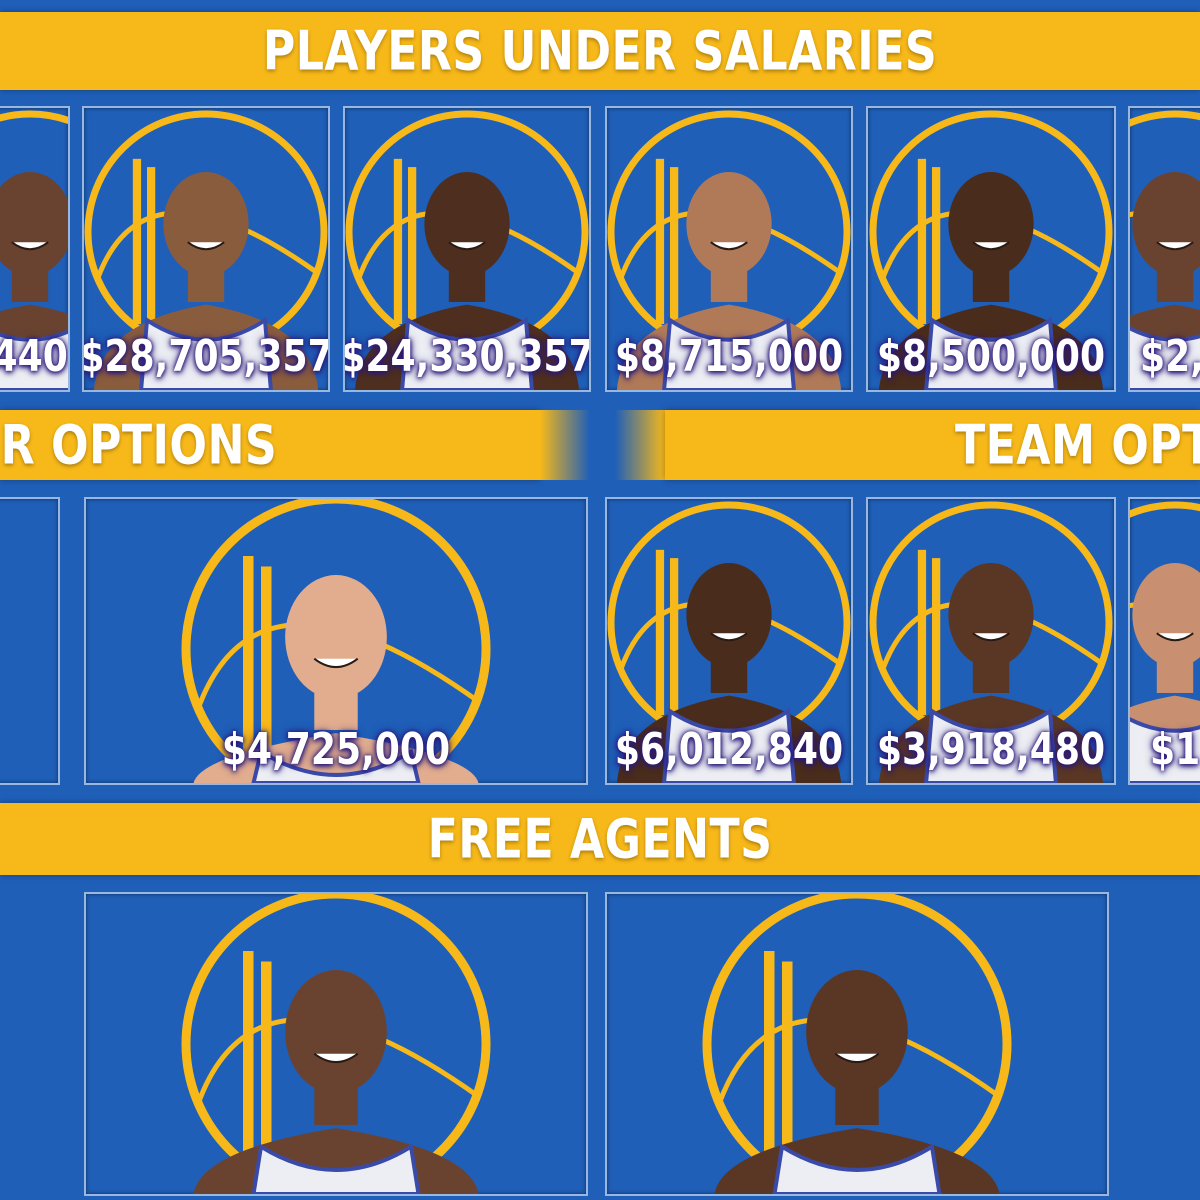 The width and height of the screenshot is (1200, 1200). I want to click on salary-label: 440, so click(34, 356).